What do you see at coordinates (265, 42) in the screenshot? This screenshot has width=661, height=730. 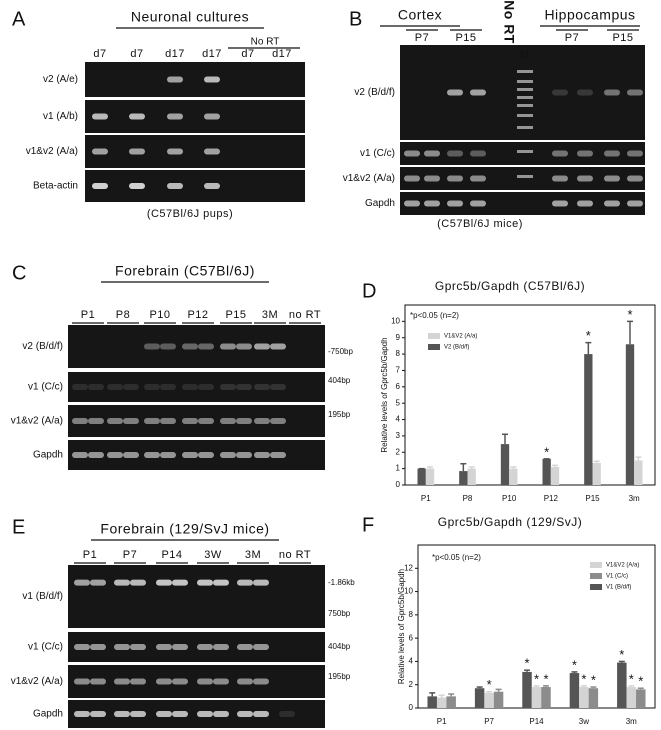 I see `lane-group: No RT` at bounding box center [265, 42].